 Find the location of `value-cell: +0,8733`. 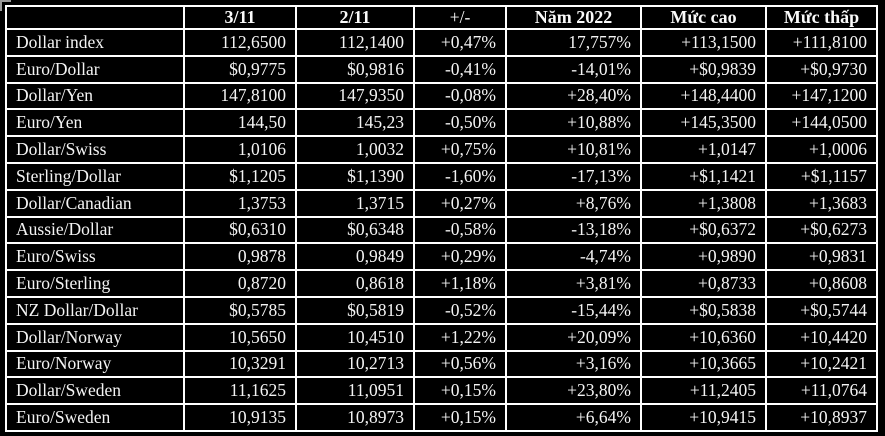

value-cell: +0,8733 is located at coordinates (703, 283).